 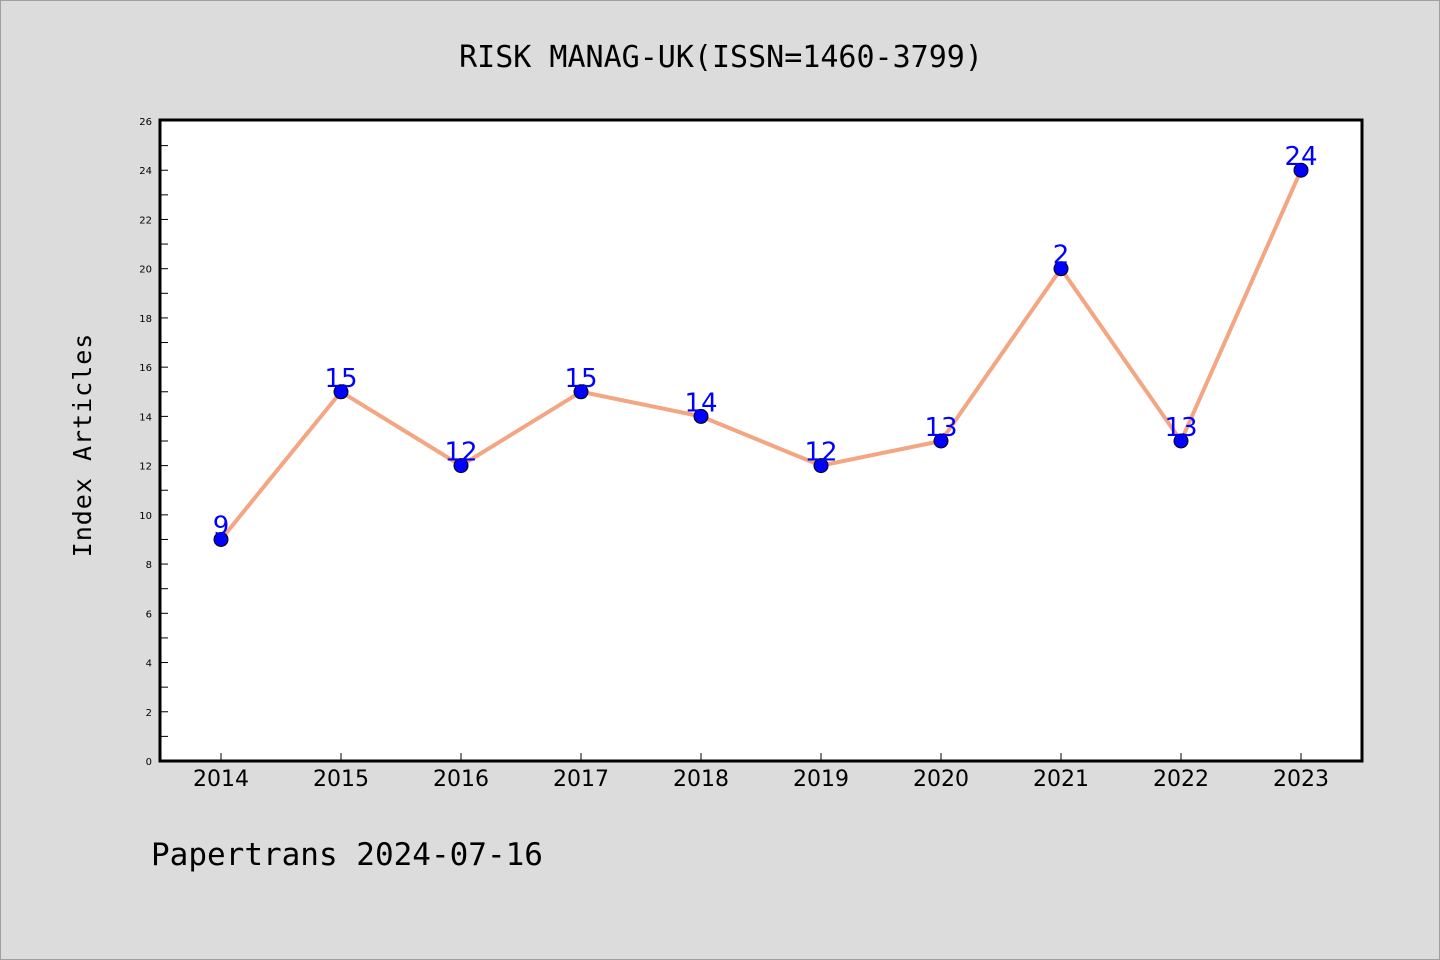 What do you see at coordinates (700, 403) in the screenshot?
I see `data-label-2018: 14` at bounding box center [700, 403].